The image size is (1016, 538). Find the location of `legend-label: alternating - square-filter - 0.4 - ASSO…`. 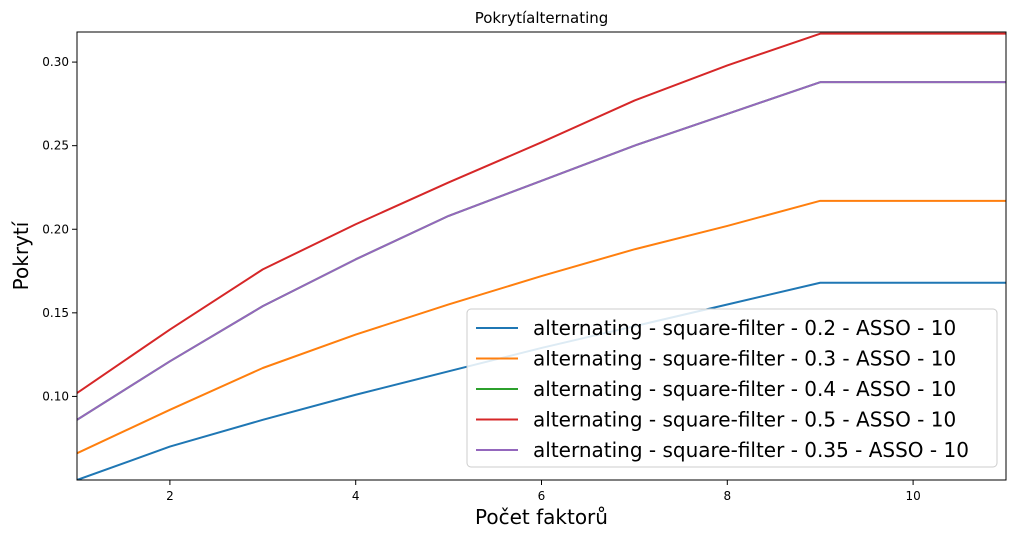

legend-label: alternating - square-filter - 0.4 - ASSO… is located at coordinates (744, 389).